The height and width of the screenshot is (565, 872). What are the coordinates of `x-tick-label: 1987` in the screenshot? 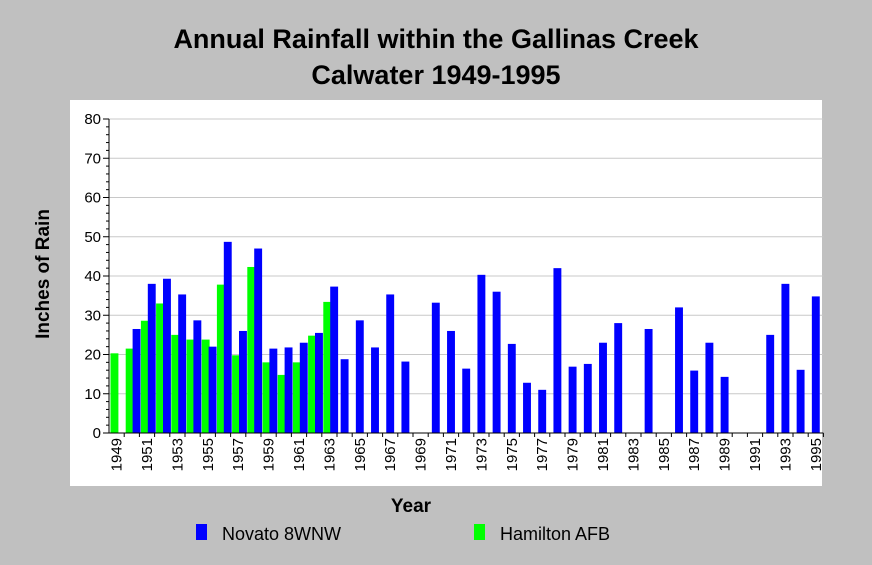 It's located at (694, 454).